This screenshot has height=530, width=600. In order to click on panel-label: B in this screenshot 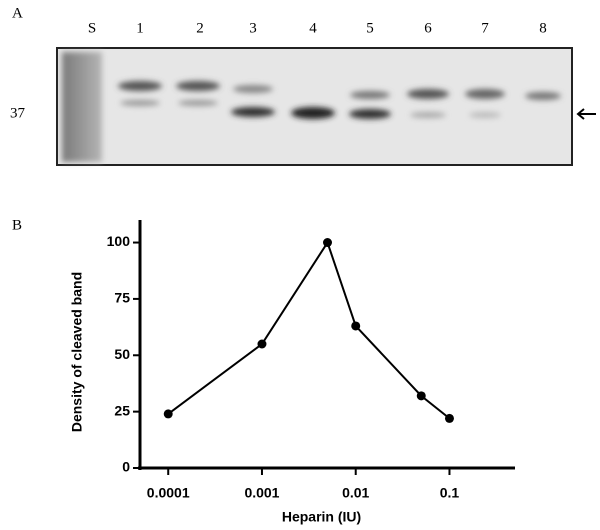, I will do `click(17, 225)`.